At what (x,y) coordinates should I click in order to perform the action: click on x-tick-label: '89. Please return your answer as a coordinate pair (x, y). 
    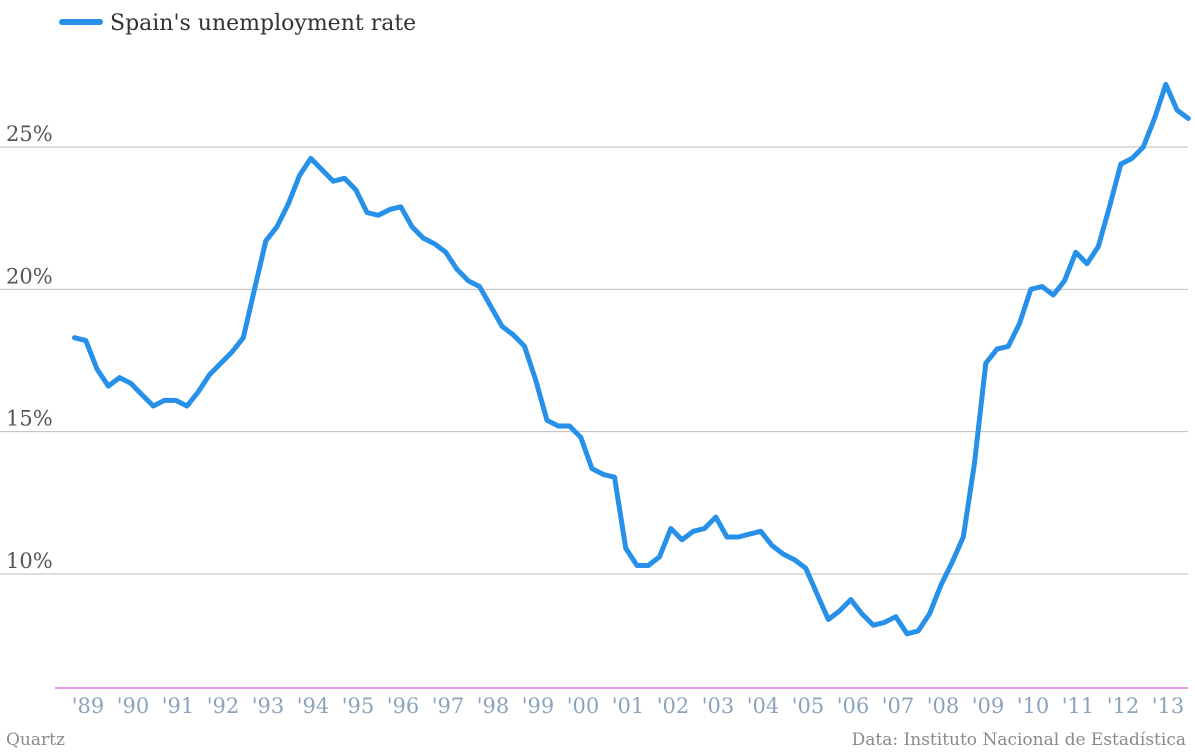
    Looking at the image, I should click on (88, 706).